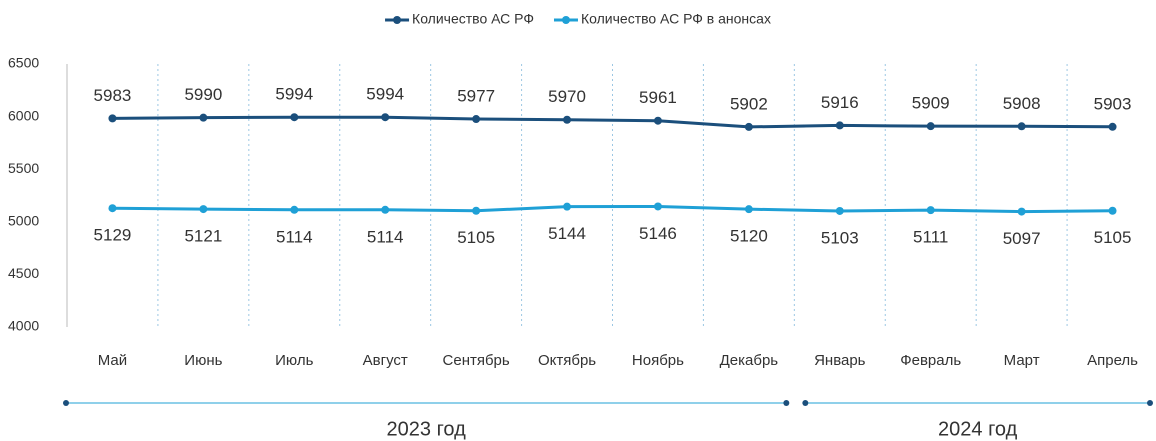 The width and height of the screenshot is (1156, 441). Describe the element at coordinates (930, 237) in the screenshot. I see `data-label: 5111` at that location.